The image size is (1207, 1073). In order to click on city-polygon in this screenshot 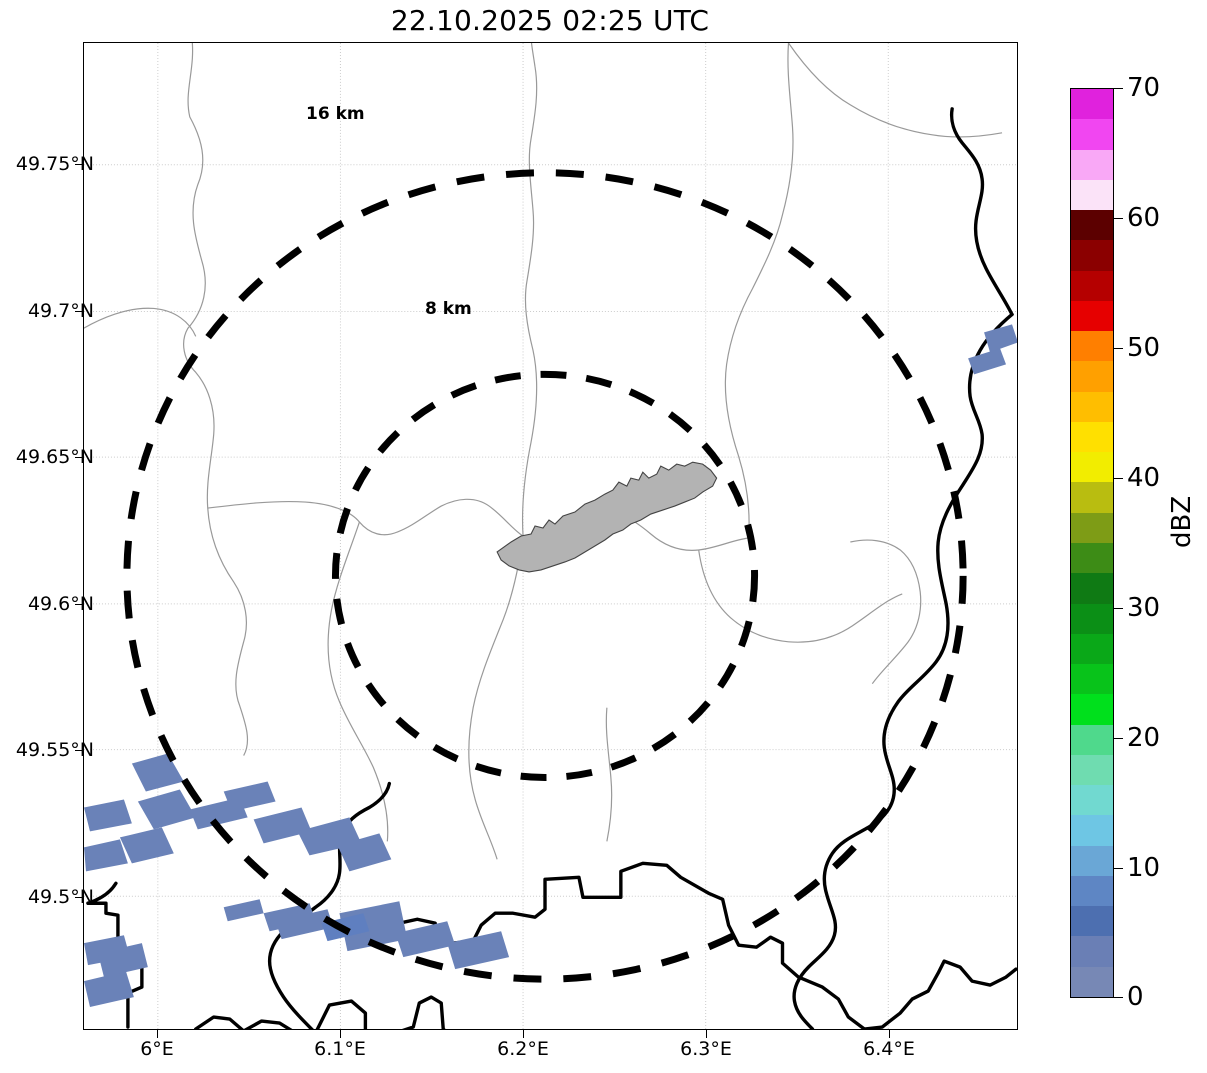, I will do `click(607, 517)`.